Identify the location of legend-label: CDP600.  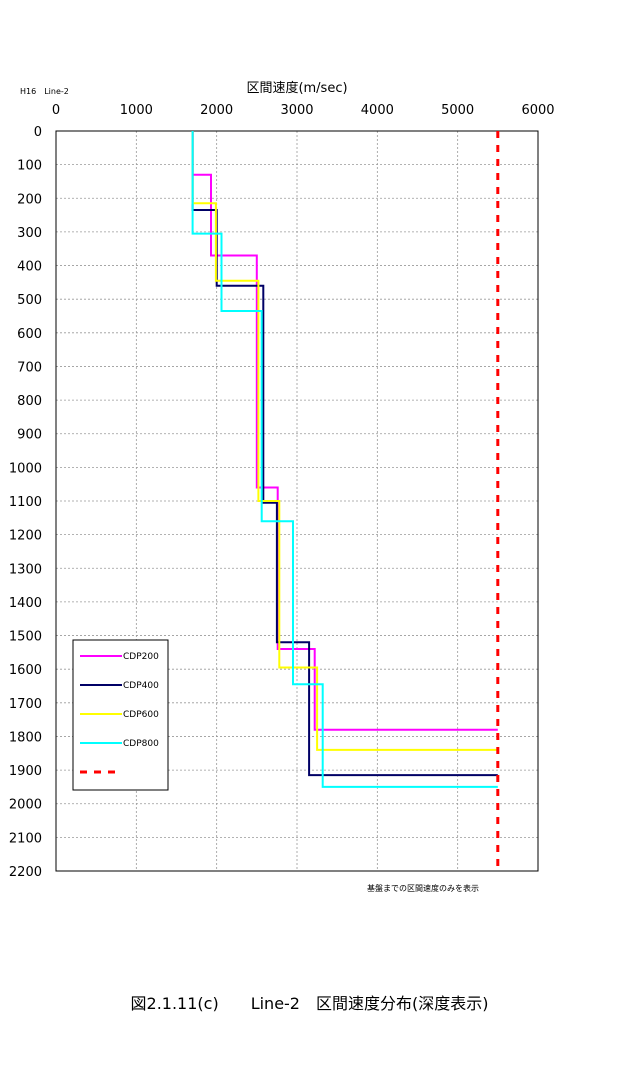
(141, 715).